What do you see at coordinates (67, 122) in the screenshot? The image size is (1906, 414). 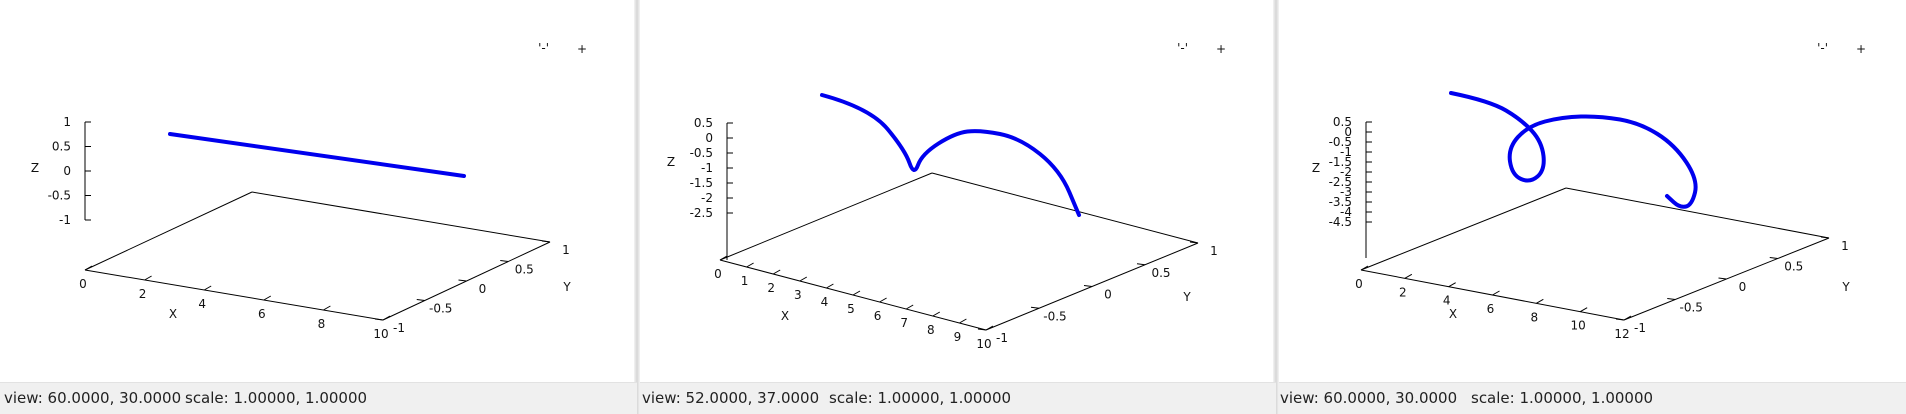 I see `z-tick-label: 1` at bounding box center [67, 122].